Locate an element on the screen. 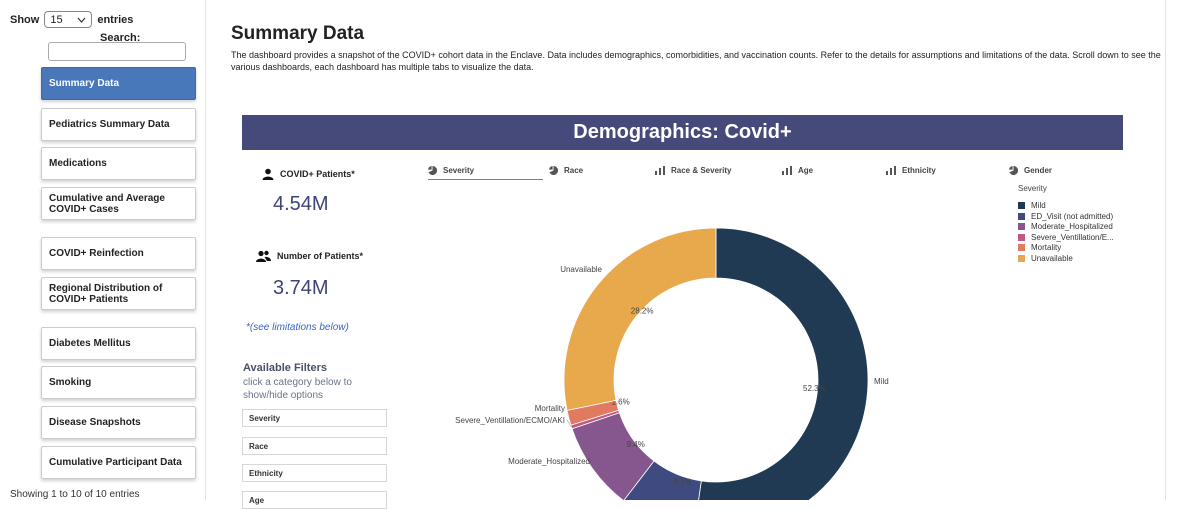  legend-item: Unavailable is located at coordinates (1045, 258).